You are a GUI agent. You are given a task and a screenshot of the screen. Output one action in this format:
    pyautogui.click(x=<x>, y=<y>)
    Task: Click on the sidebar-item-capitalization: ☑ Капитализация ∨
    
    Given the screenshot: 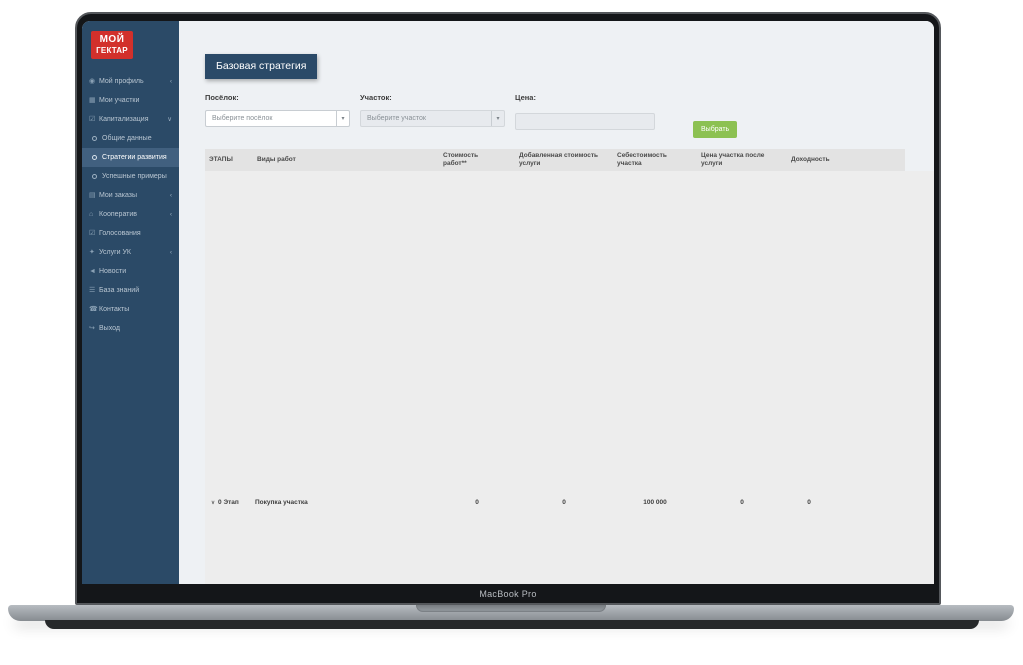 What is the action you would take?
    pyautogui.click(x=130, y=119)
    